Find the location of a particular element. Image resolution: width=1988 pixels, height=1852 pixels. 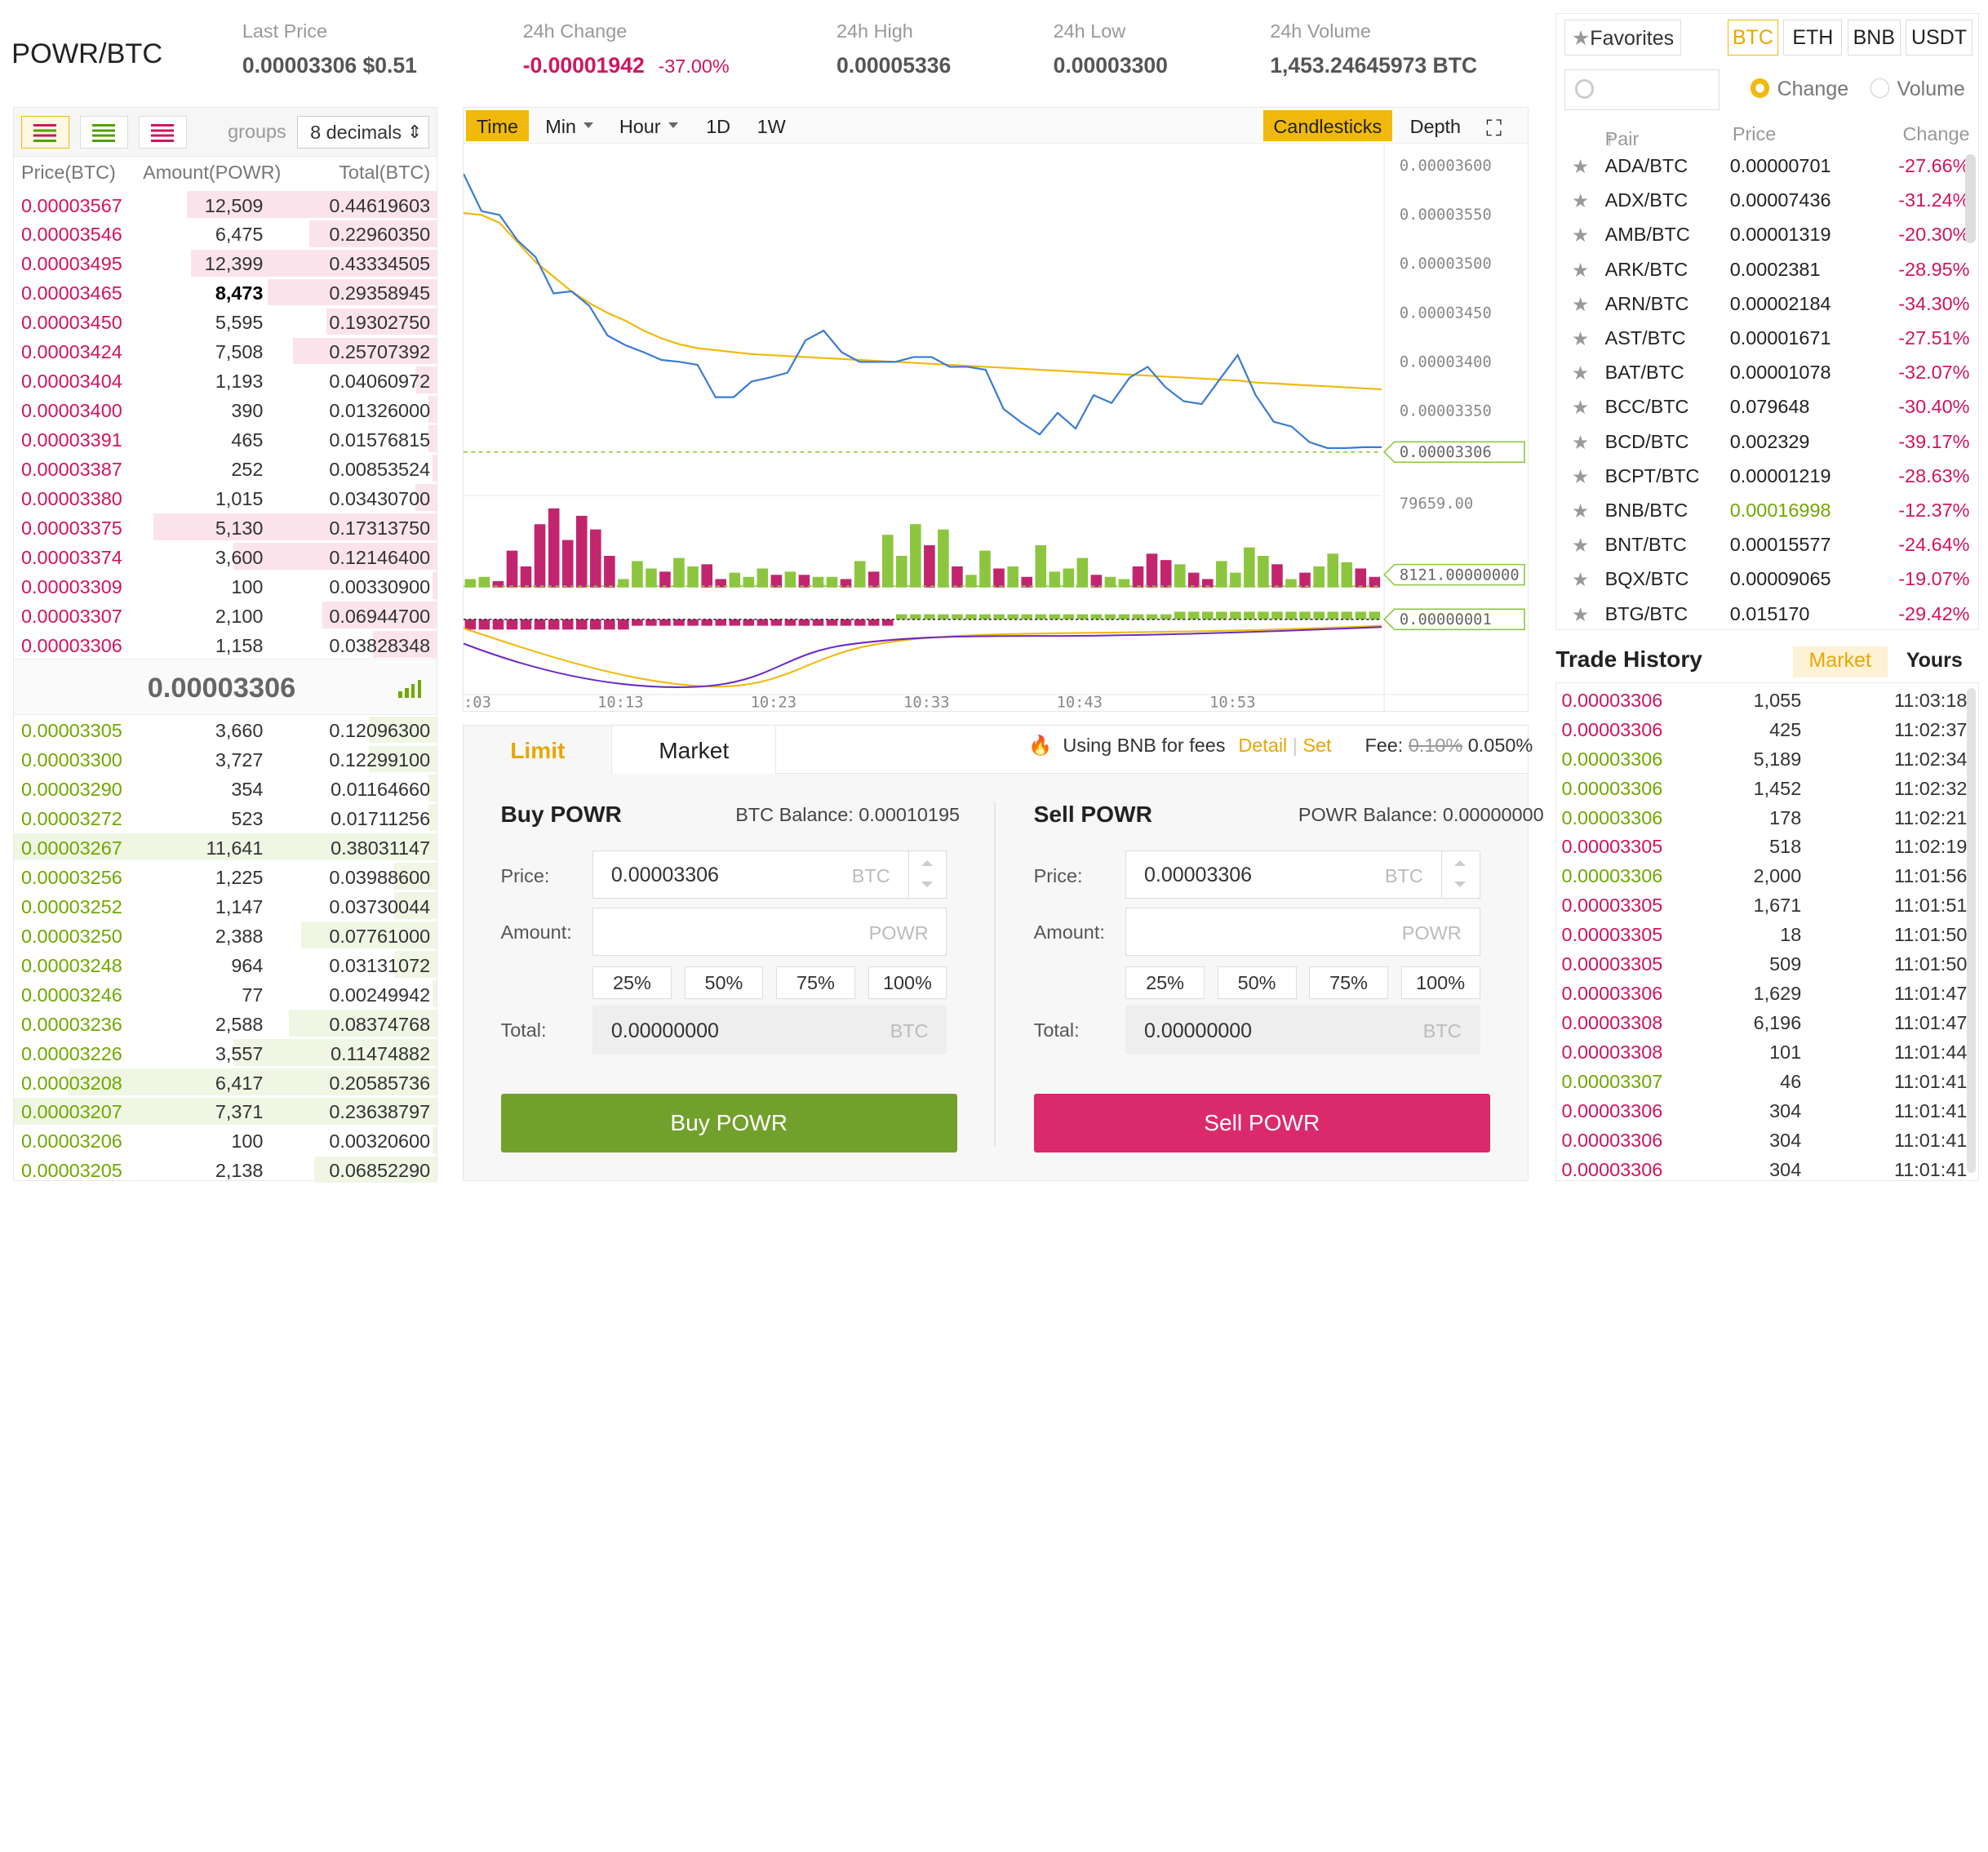

bid-row: 0.00003250 2,388 0.07761000 is located at coordinates (225, 935).